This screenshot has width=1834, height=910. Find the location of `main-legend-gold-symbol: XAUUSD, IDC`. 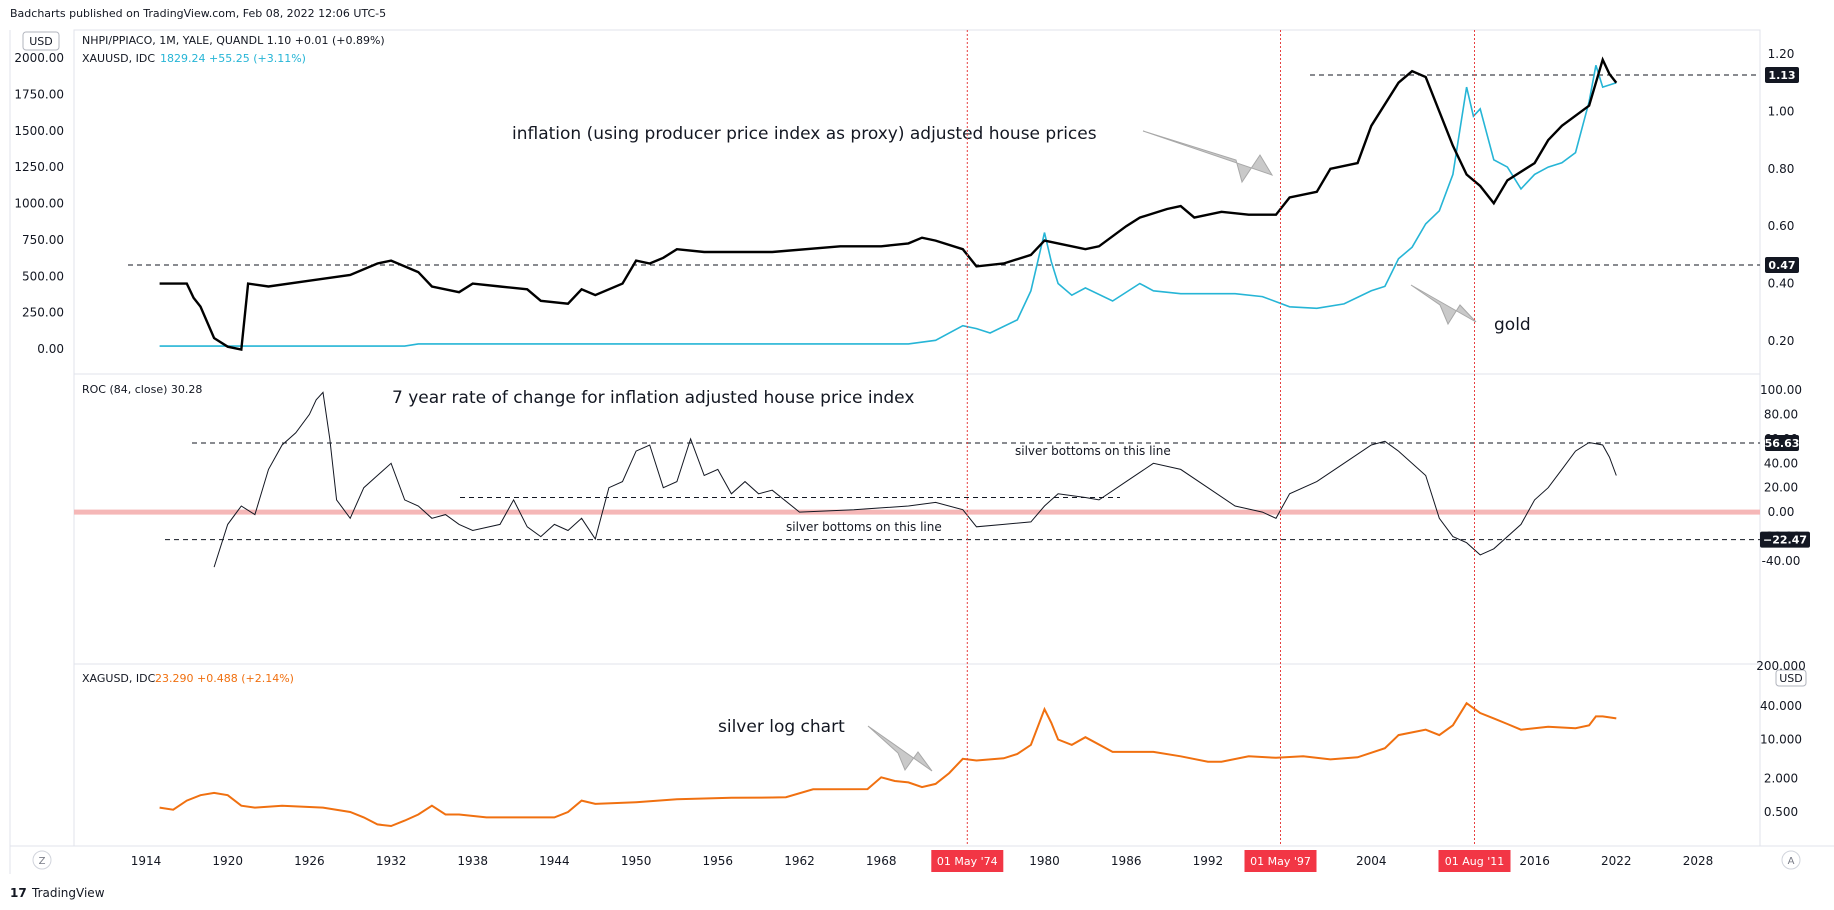

main-legend-gold-symbol: XAUUSD, IDC is located at coordinates (118, 58).